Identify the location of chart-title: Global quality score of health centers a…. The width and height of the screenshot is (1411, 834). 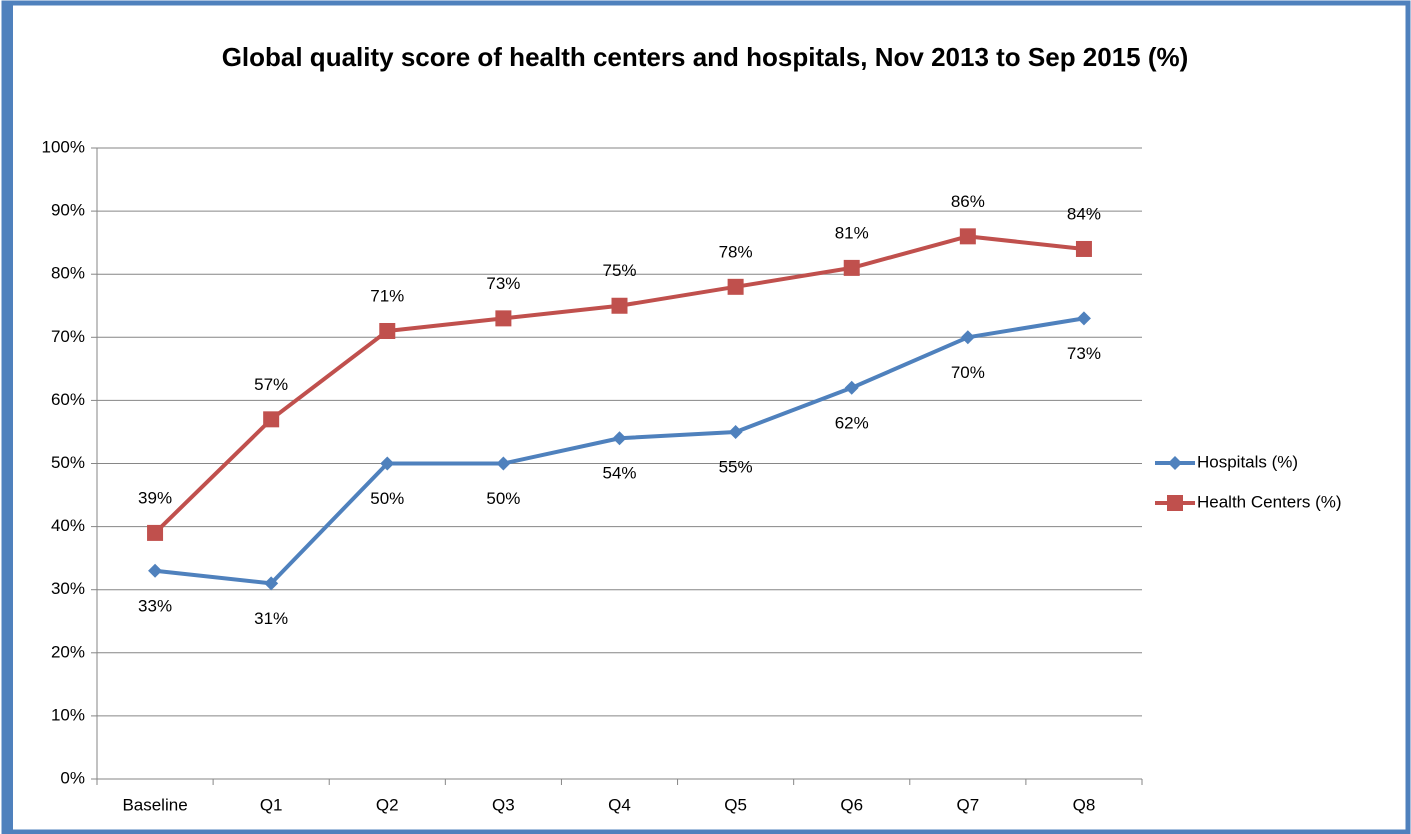
(705, 57).